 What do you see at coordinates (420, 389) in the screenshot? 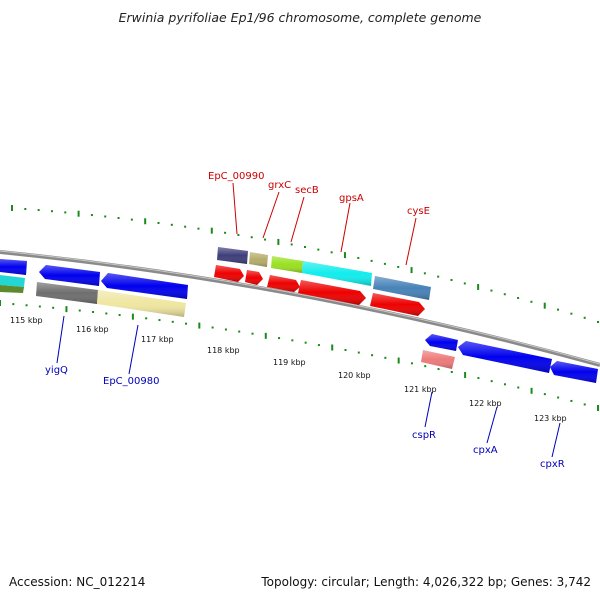
I see `scale-label: 121 kbp` at bounding box center [420, 389].